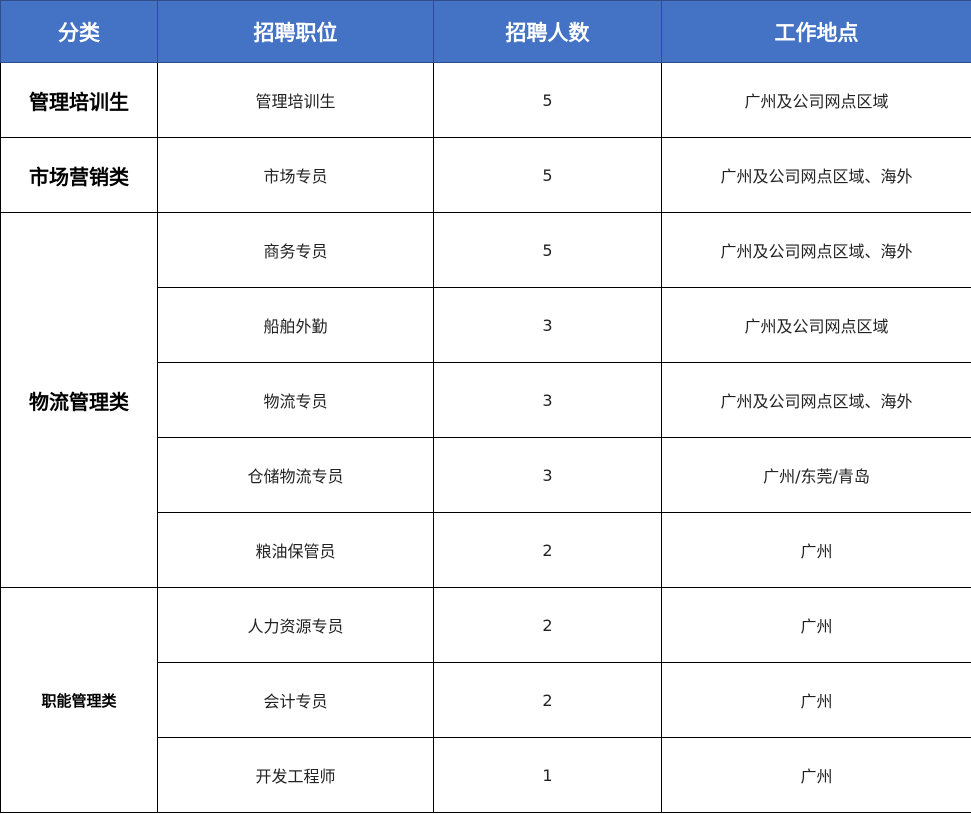 The image size is (971, 814). I want to click on location-cell: 广州/东莞/青岛, so click(816, 475).